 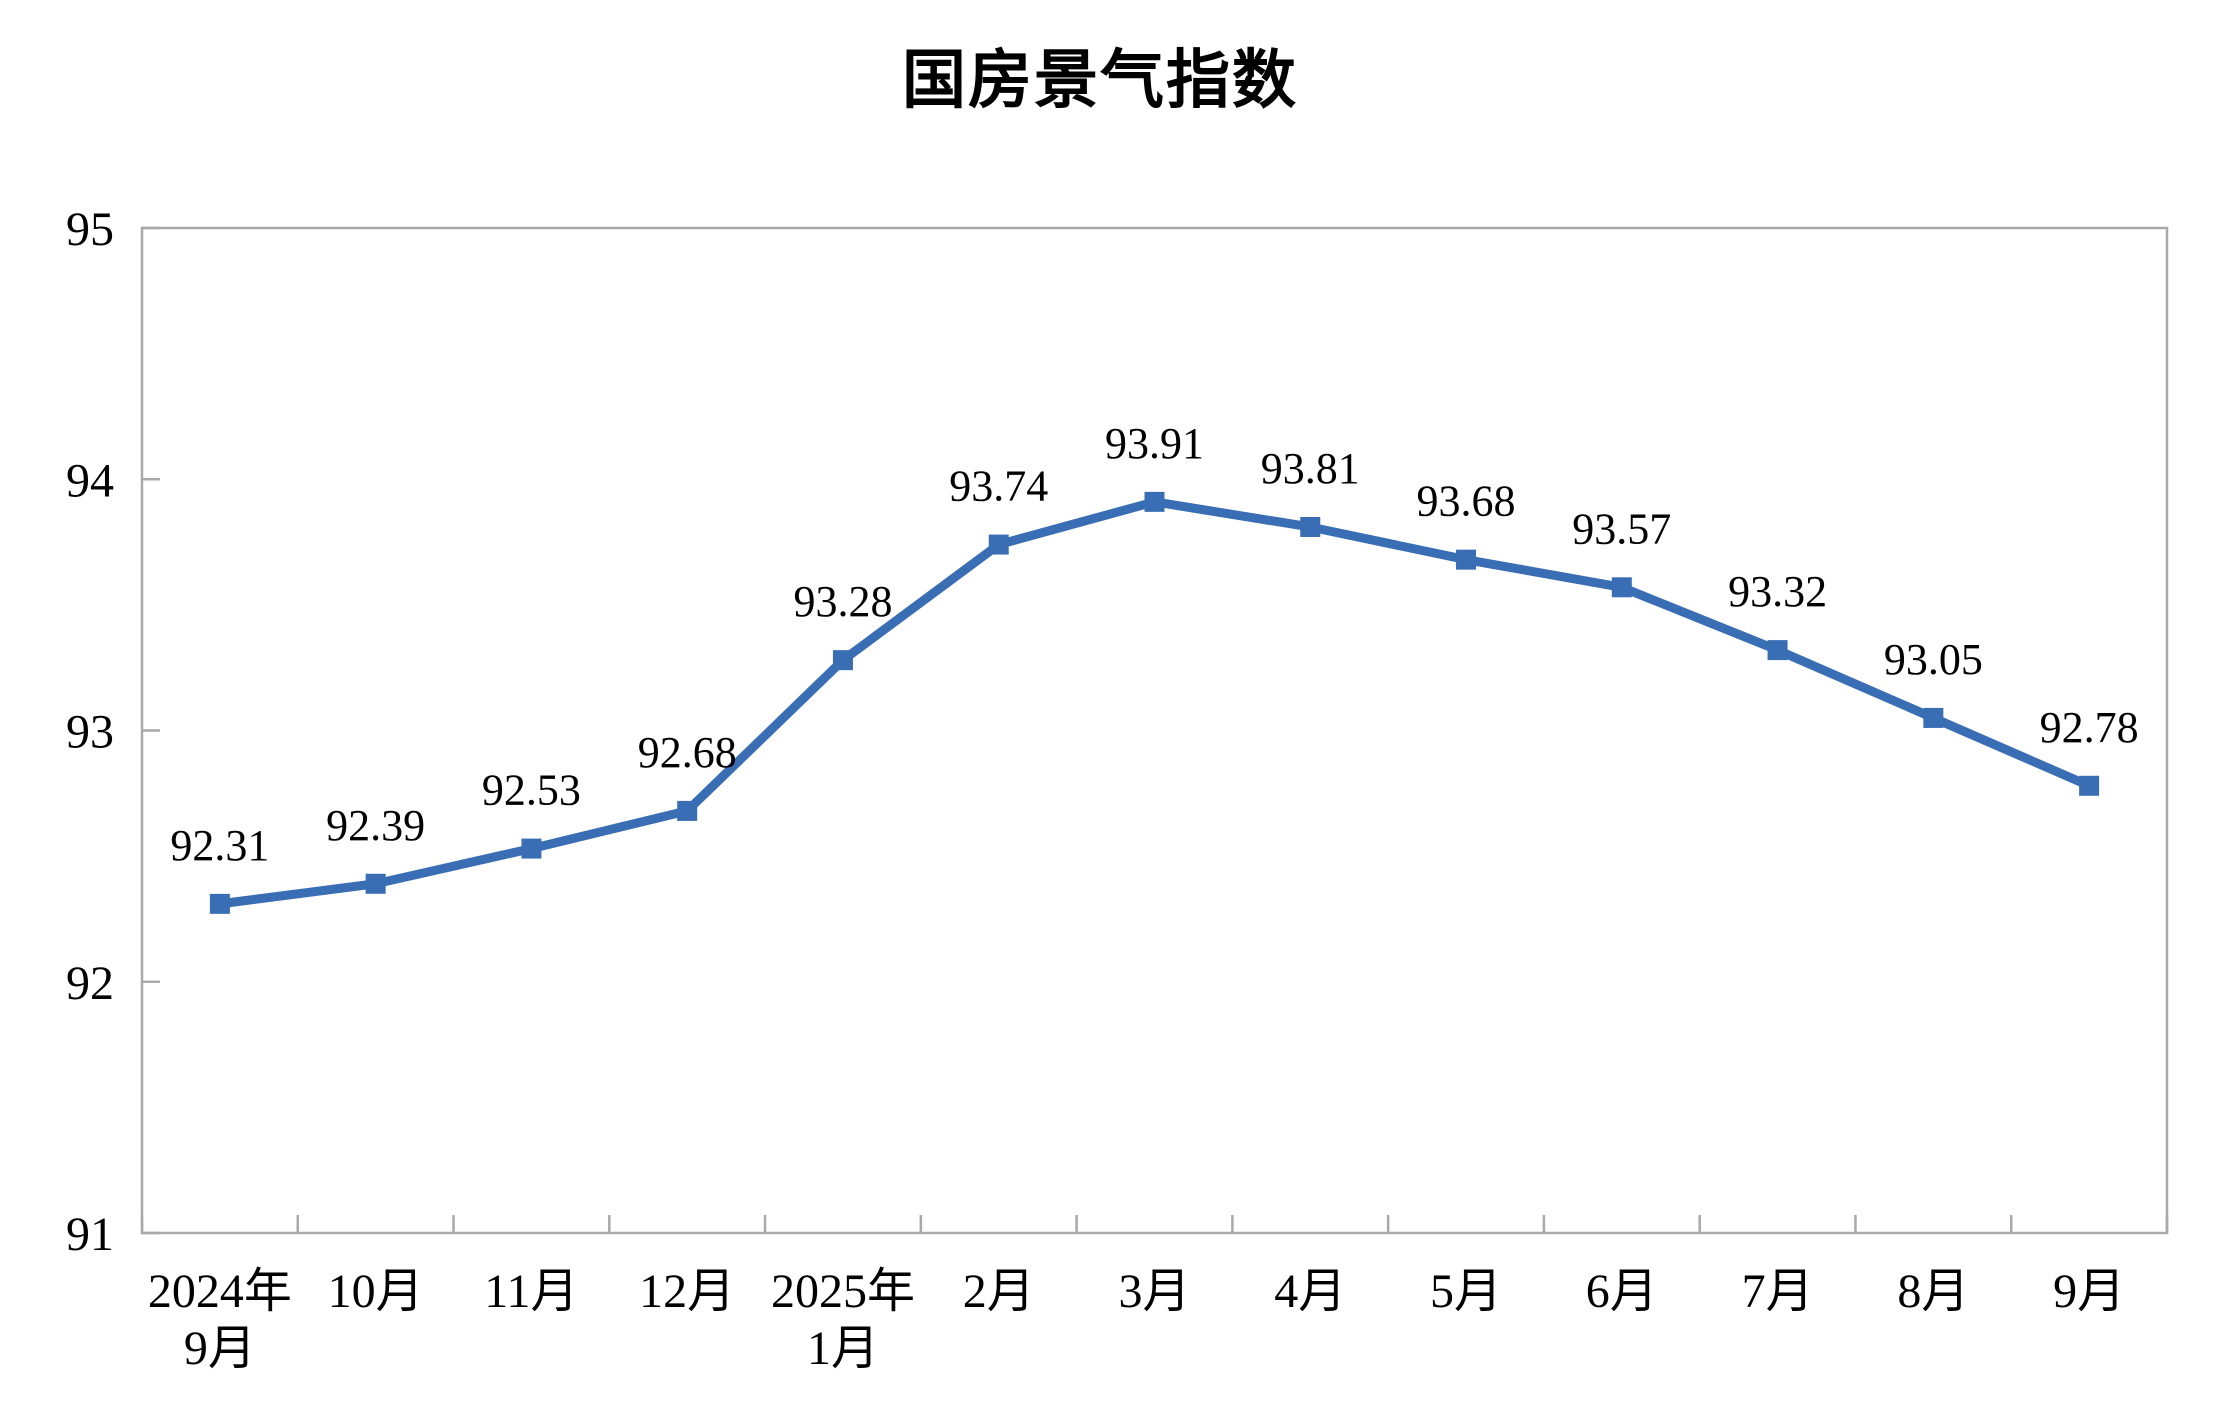 What do you see at coordinates (1778, 1291) in the screenshot?
I see `x-axis-label: 7月` at bounding box center [1778, 1291].